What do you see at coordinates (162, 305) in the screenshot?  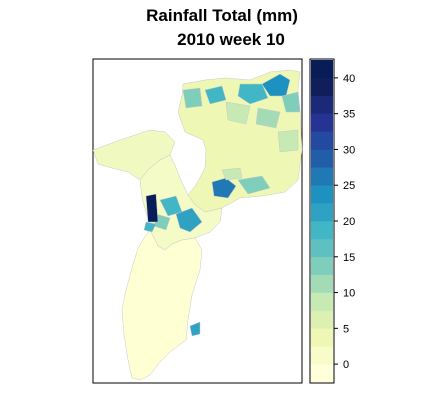 I see `region-south` at bounding box center [162, 305].